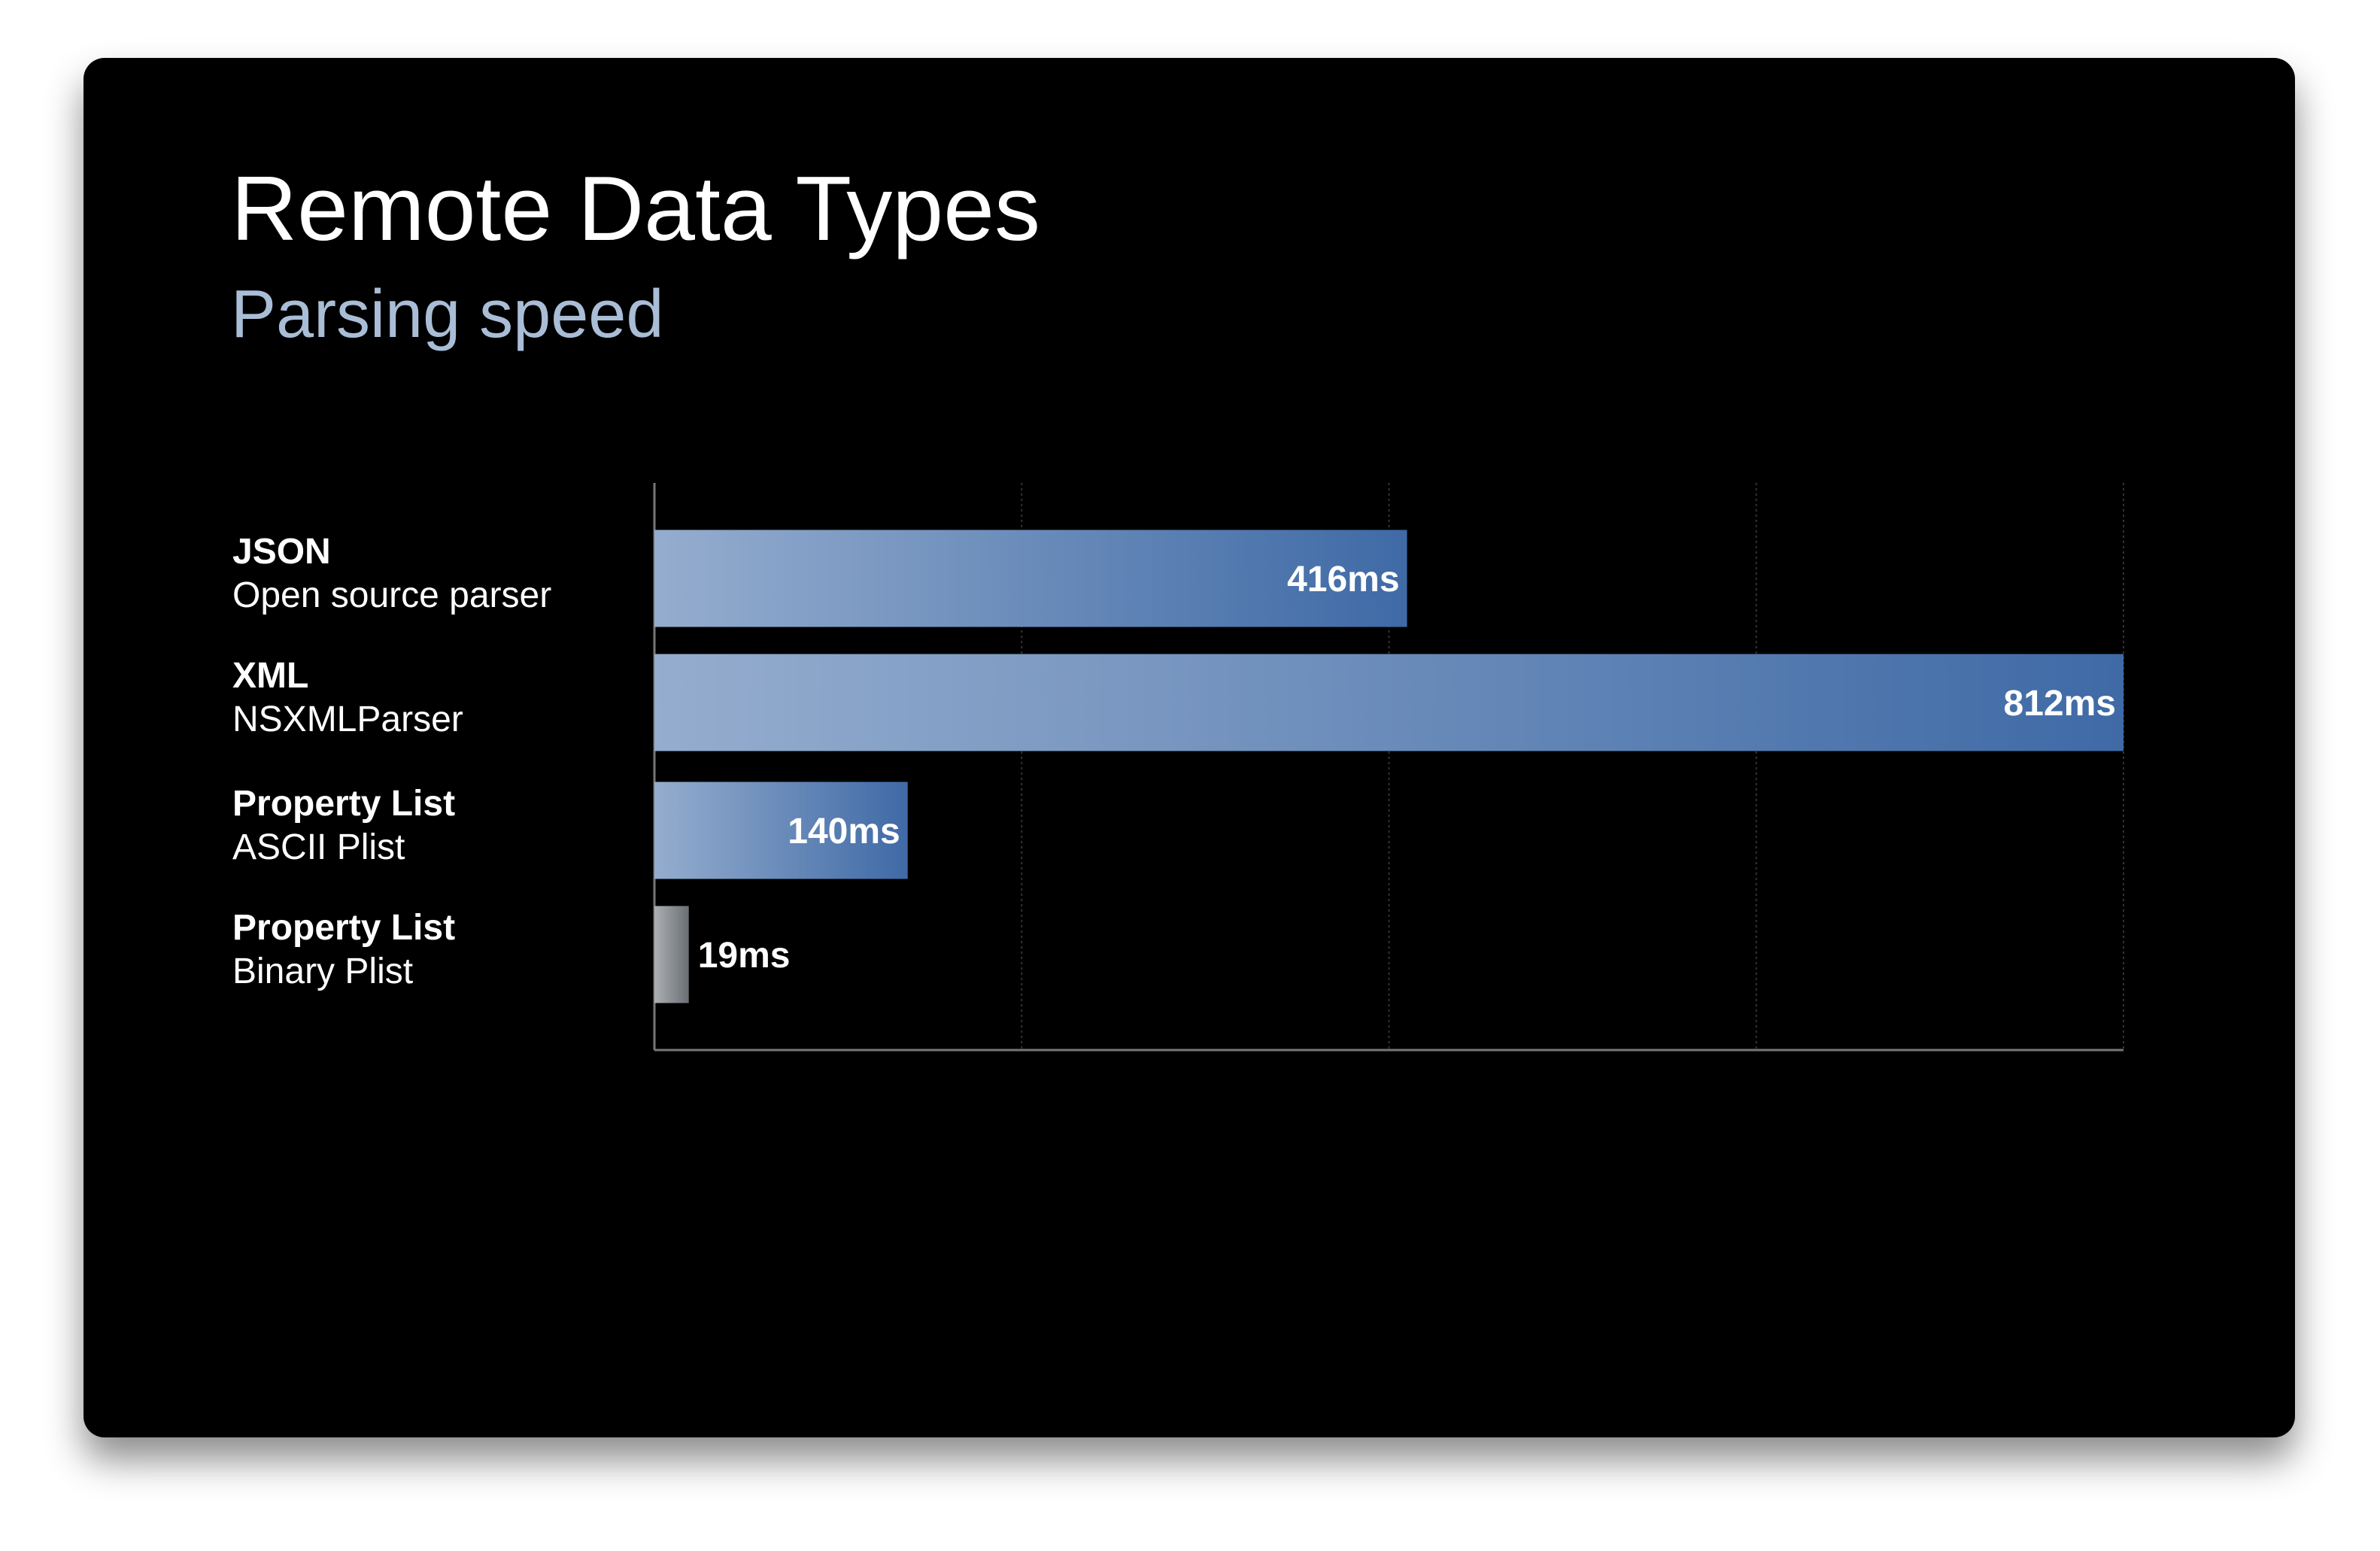 The image size is (2380, 1551). I want to click on category-detail: Open source parser, so click(391, 595).